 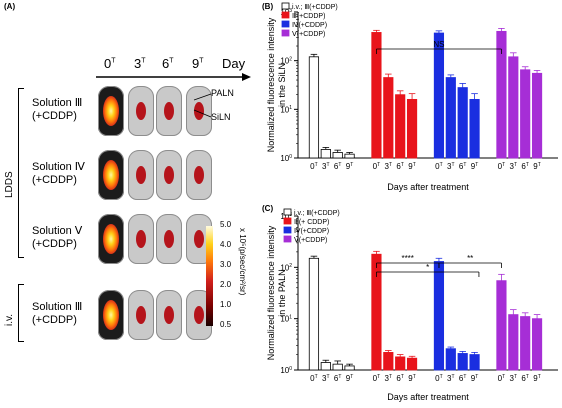 What do you see at coordinates (226, 264) in the screenshot?
I see `colorbar-tick: 3.0` at bounding box center [226, 264].